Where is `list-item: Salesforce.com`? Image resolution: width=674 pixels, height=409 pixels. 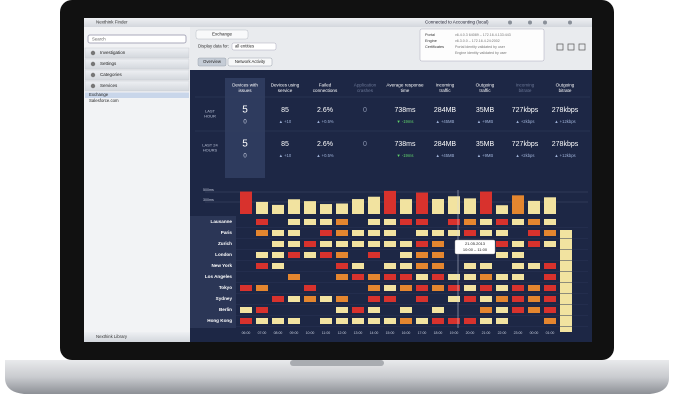
list-item: Salesforce.com is located at coordinates (104, 100).